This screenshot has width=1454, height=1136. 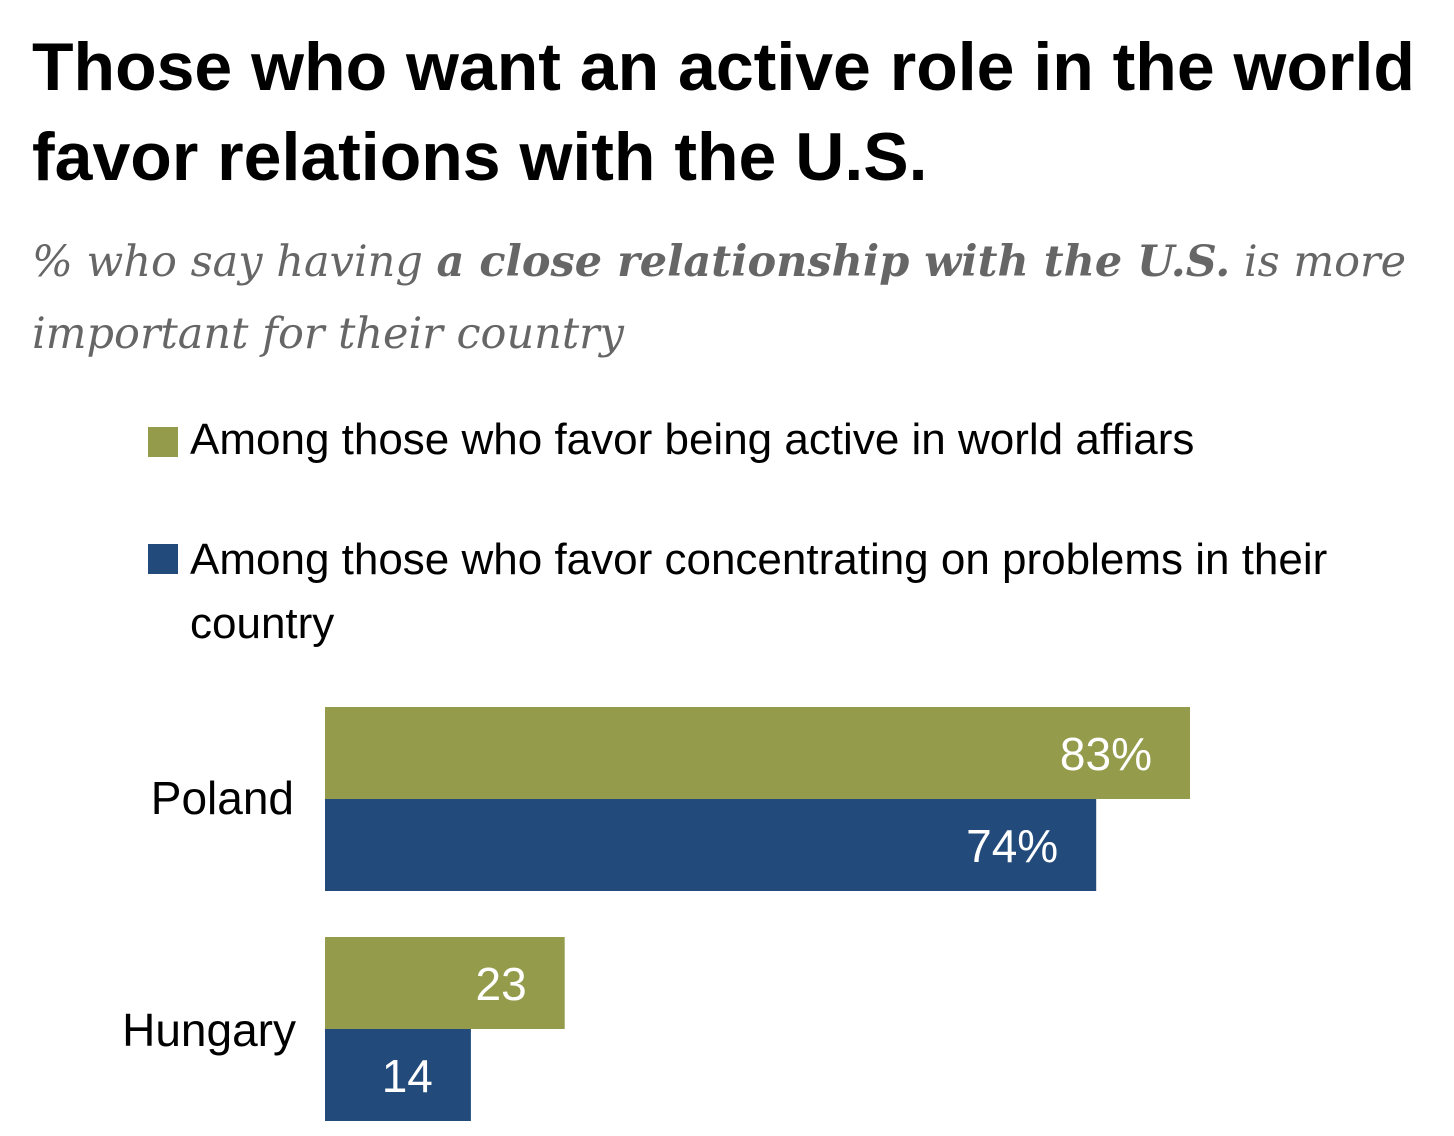 I want to click on subtitle-bold: a close relationship with the U.S., so click(x=833, y=262).